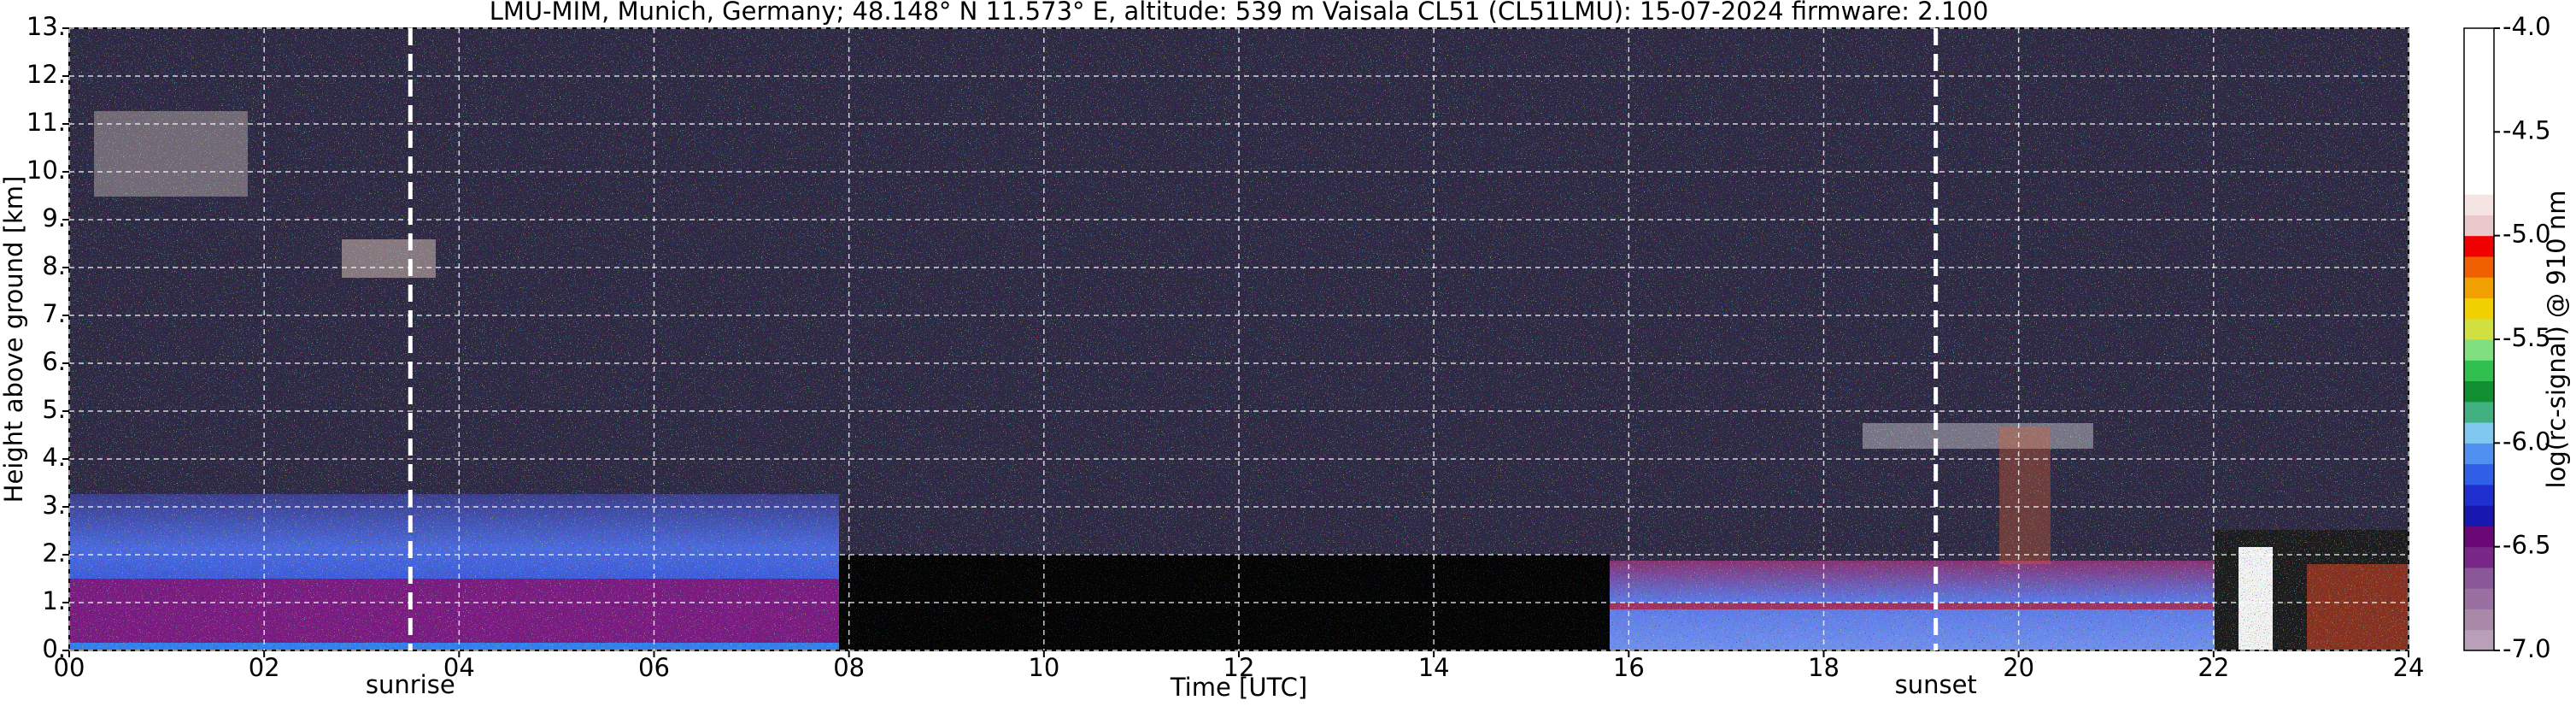 Image resolution: width=2576 pixels, height=706 pixels. I want to click on x-tick-label: 20, so click(2018, 667).